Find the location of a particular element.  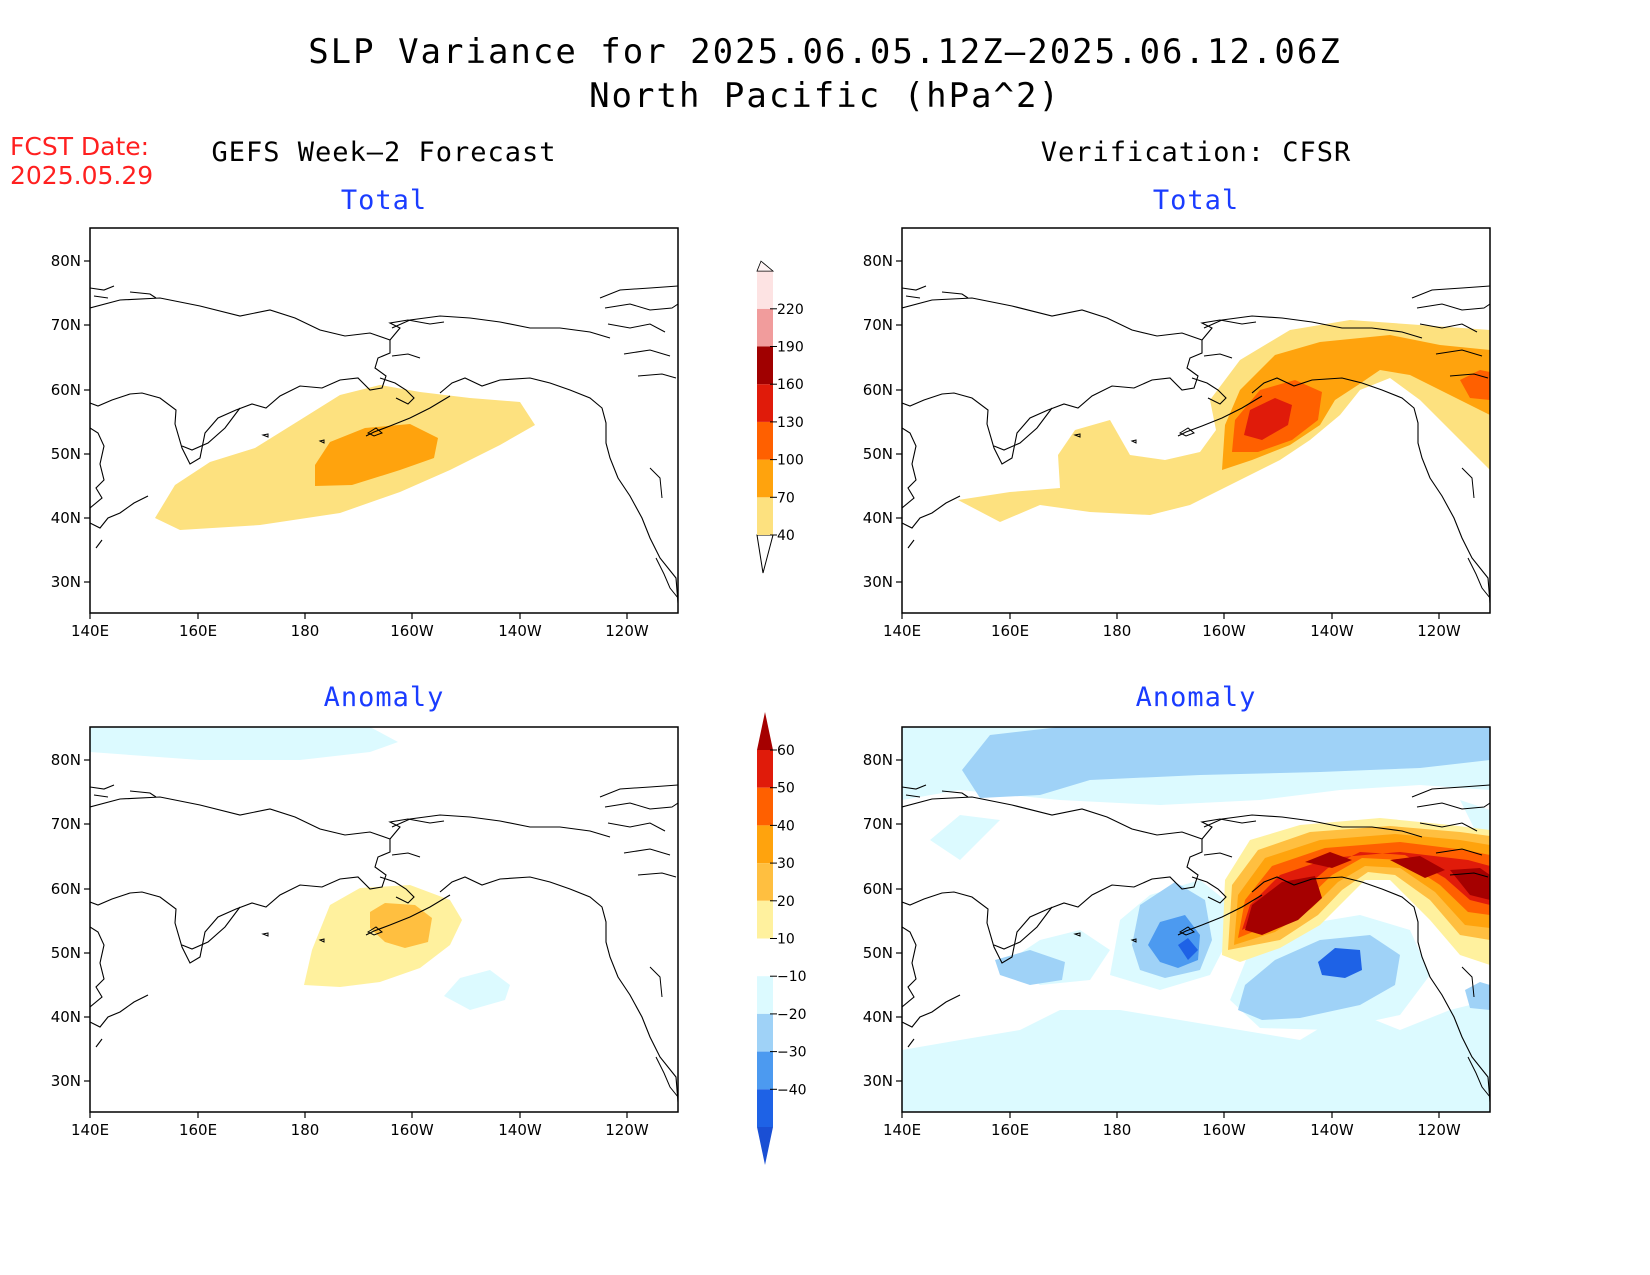

colorbar-total-label: 160 is located at coordinates (790, 385).